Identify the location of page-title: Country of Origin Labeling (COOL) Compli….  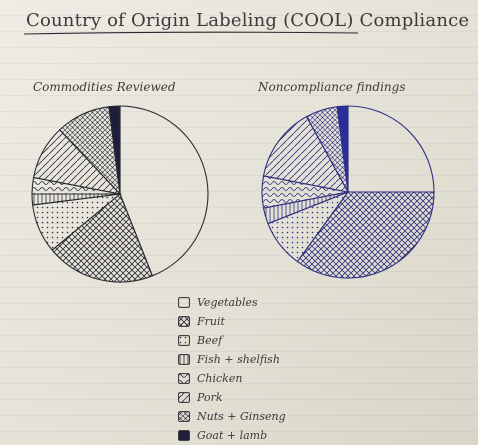
(248, 20).